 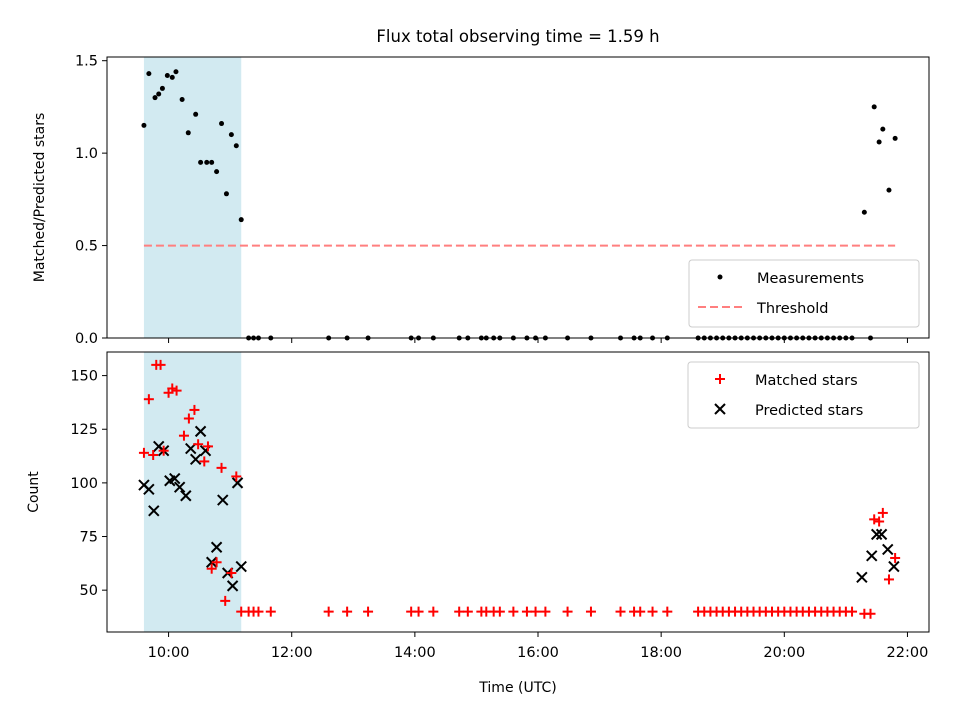 What do you see at coordinates (84, 484) in the screenshot?
I see `y-tick-label: 100` at bounding box center [84, 484].